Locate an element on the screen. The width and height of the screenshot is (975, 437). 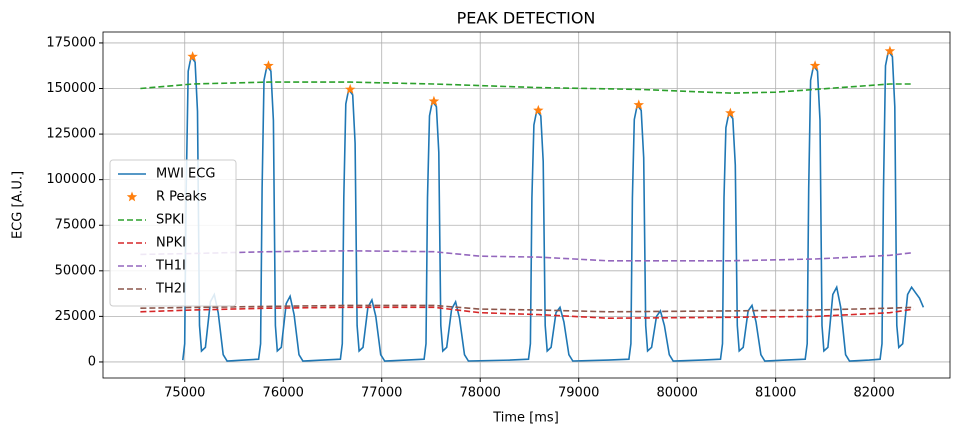
legend: MWI ECG R Peaks SPKI NPKI TH1I TH2I is located at coordinates (173, 233).